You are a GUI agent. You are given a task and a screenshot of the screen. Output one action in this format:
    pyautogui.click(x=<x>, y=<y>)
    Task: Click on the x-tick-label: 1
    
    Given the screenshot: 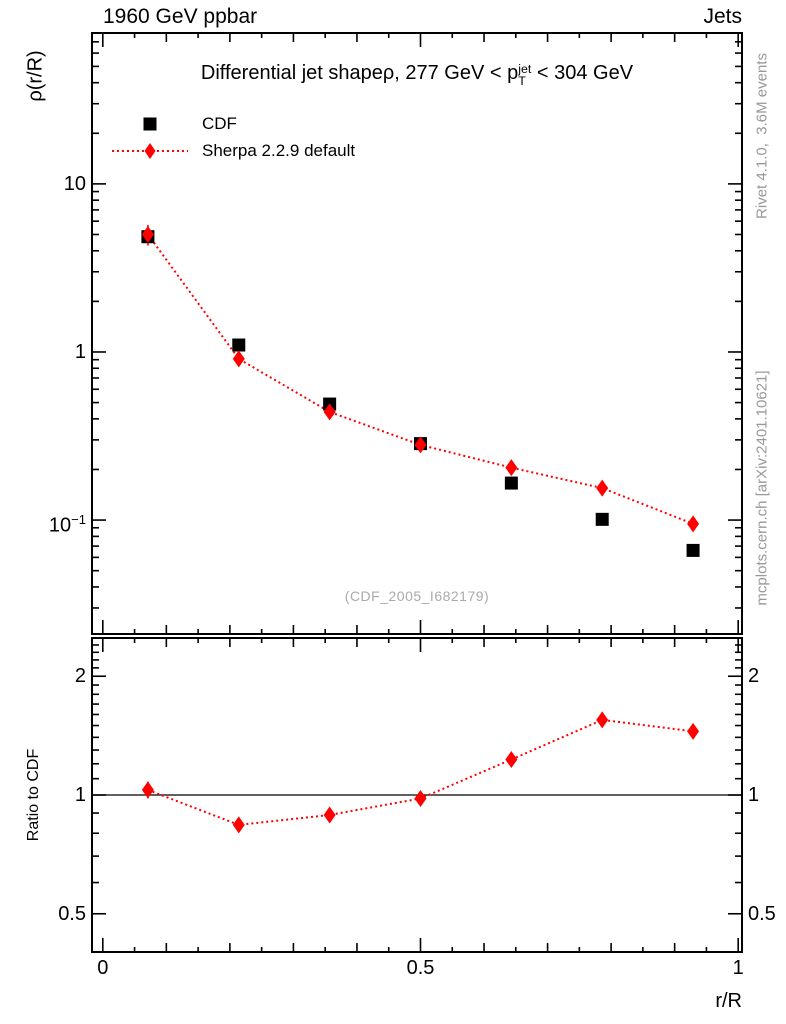 What is the action you would take?
    pyautogui.click(x=738, y=968)
    